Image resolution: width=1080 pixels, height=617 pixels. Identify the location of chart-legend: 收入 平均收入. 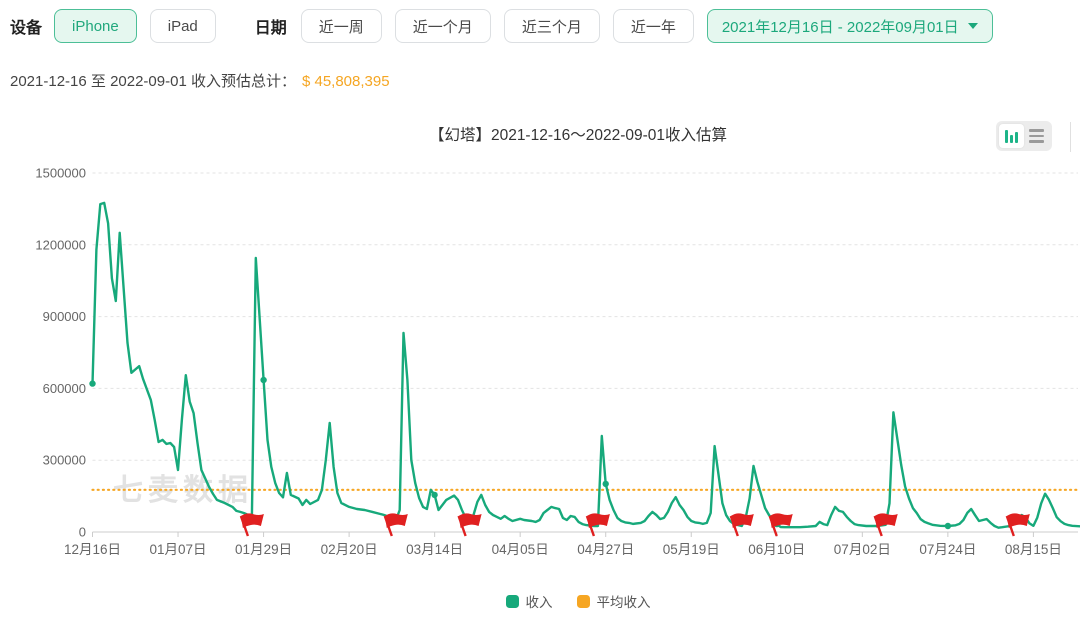
(578, 601).